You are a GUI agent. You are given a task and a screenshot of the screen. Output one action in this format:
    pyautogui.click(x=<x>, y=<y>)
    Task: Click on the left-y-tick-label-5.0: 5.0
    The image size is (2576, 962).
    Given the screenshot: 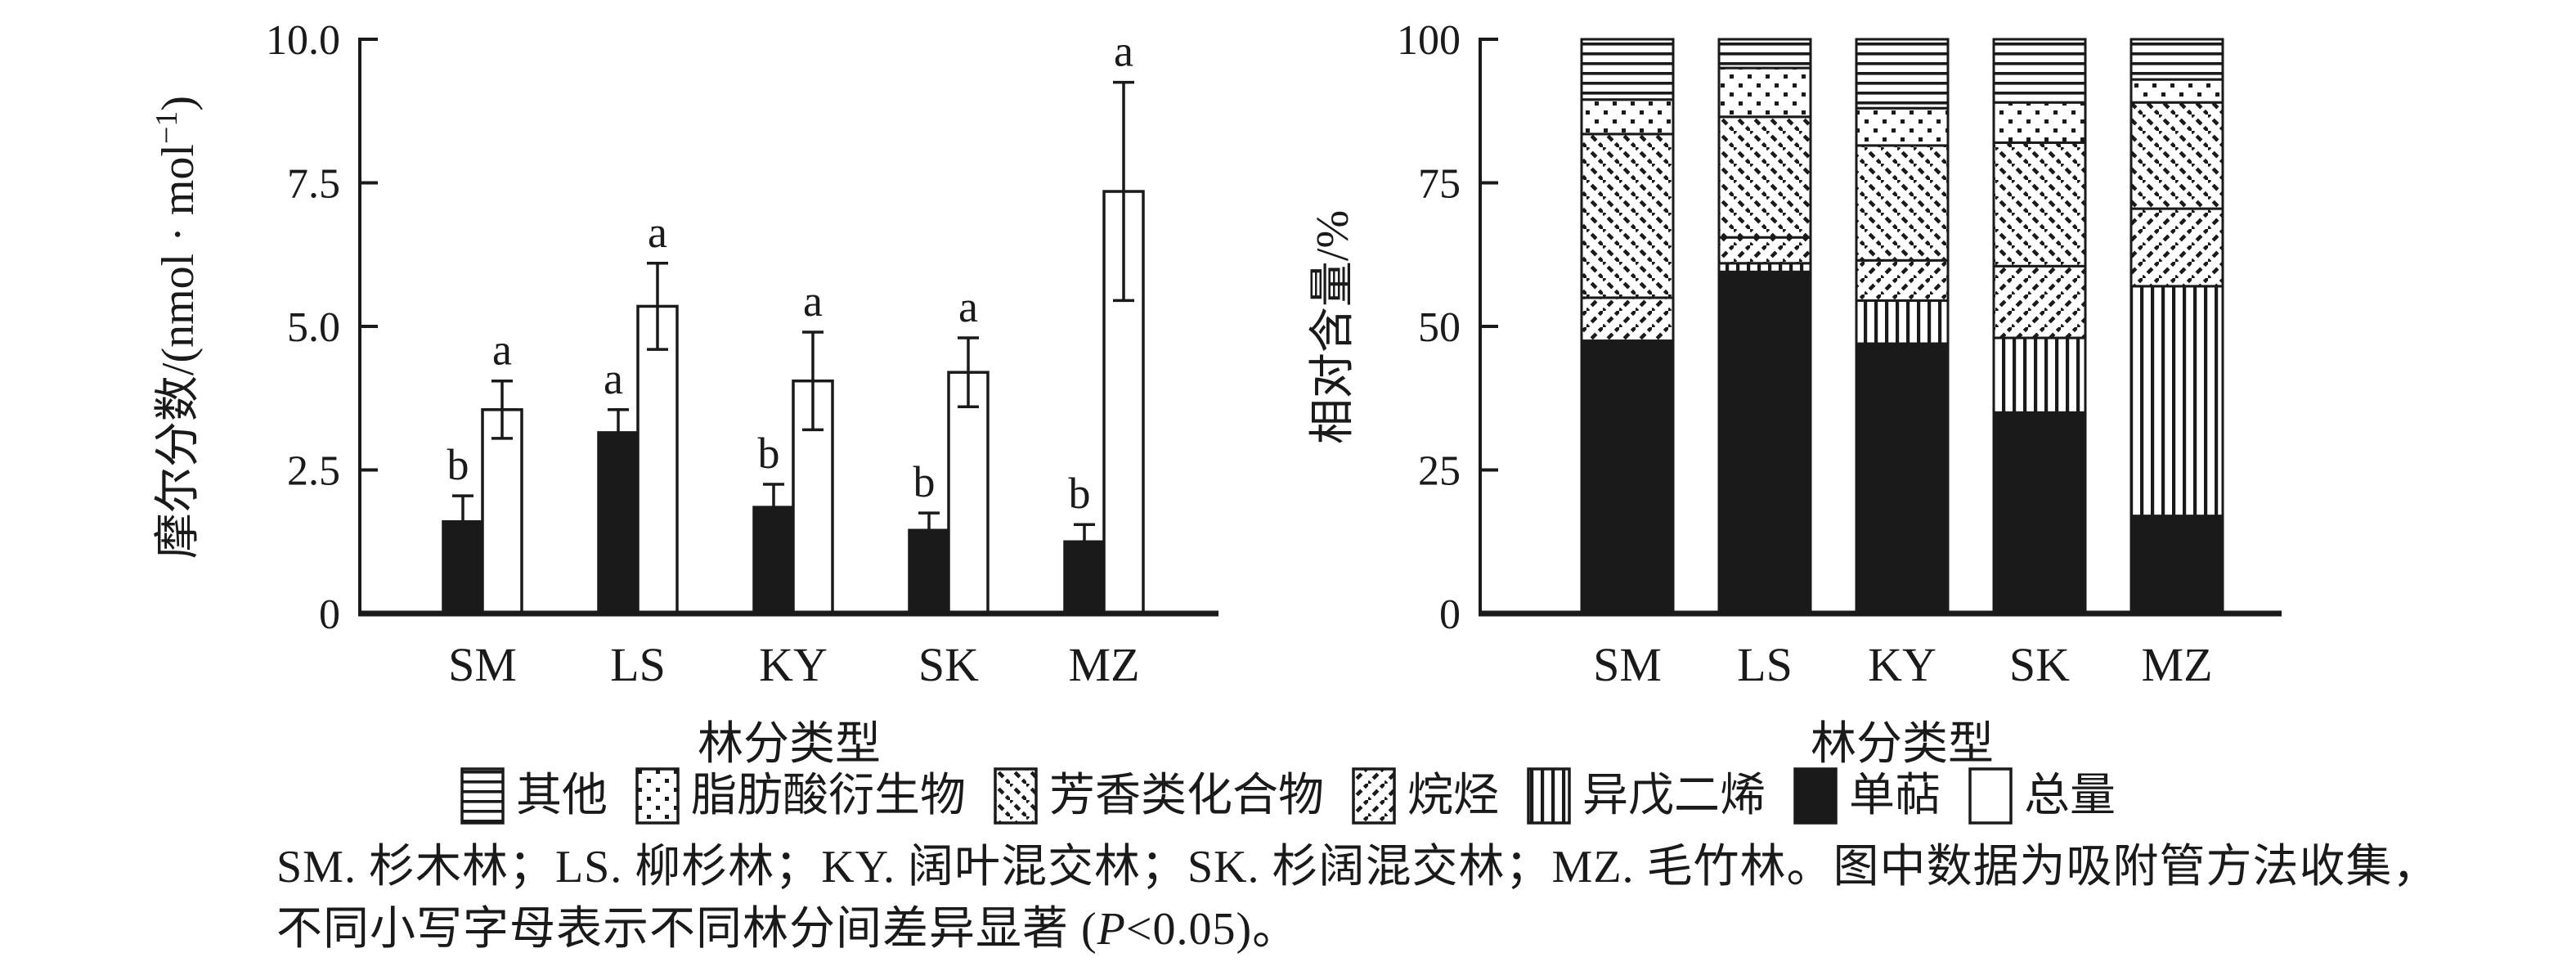 What is the action you would take?
    pyautogui.click(x=313, y=327)
    